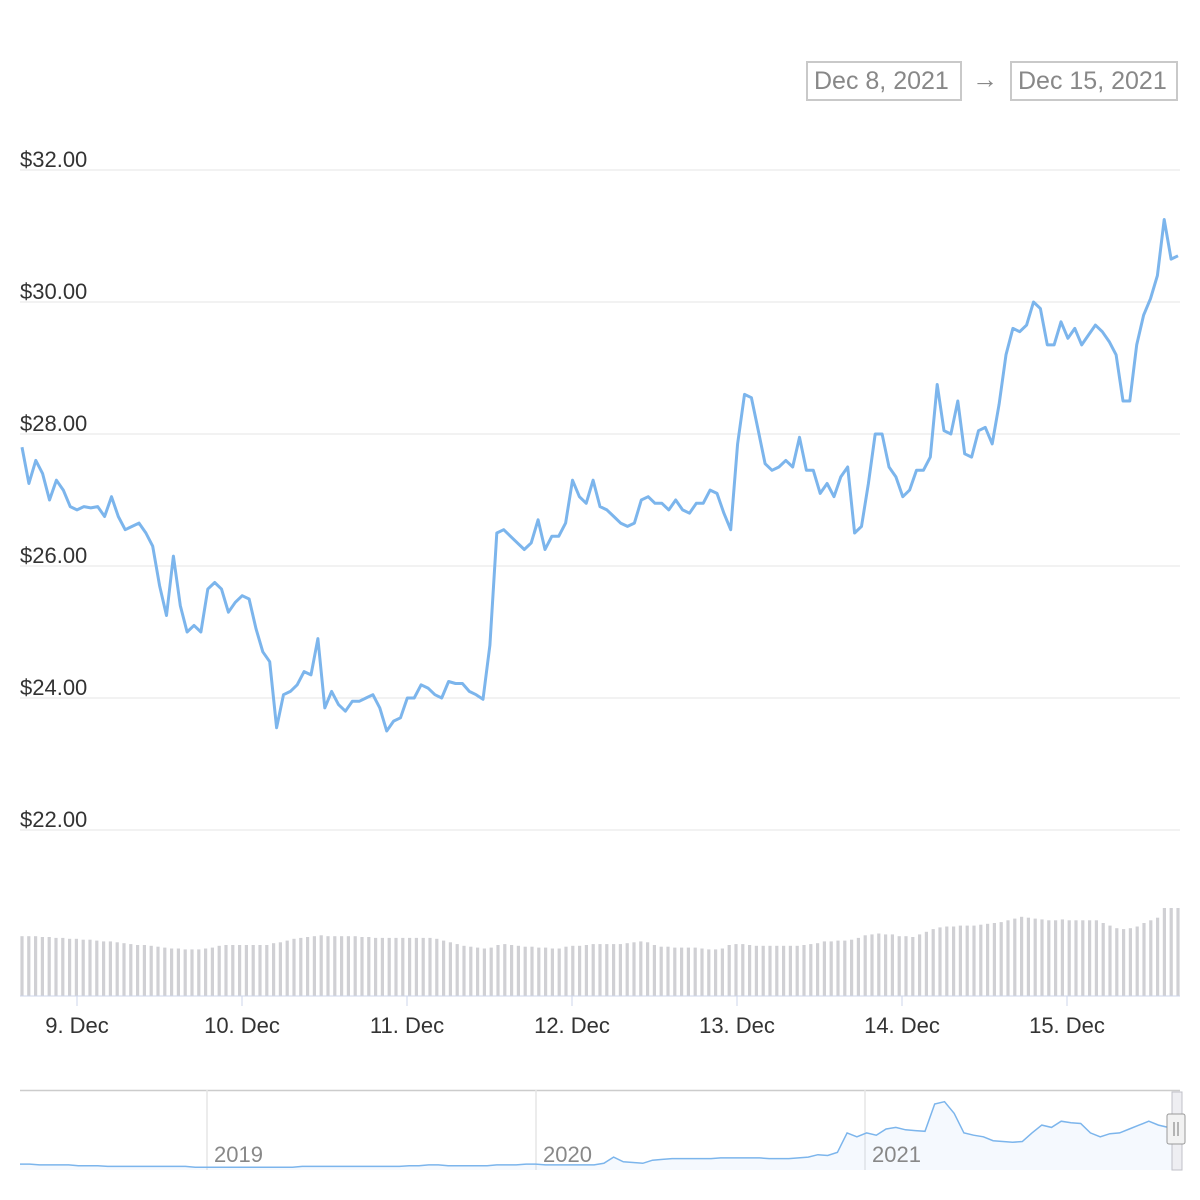 The image size is (1200, 1200). I want to click on navigator-year-labels: 2019 2020 2021, so click(567, 1154).